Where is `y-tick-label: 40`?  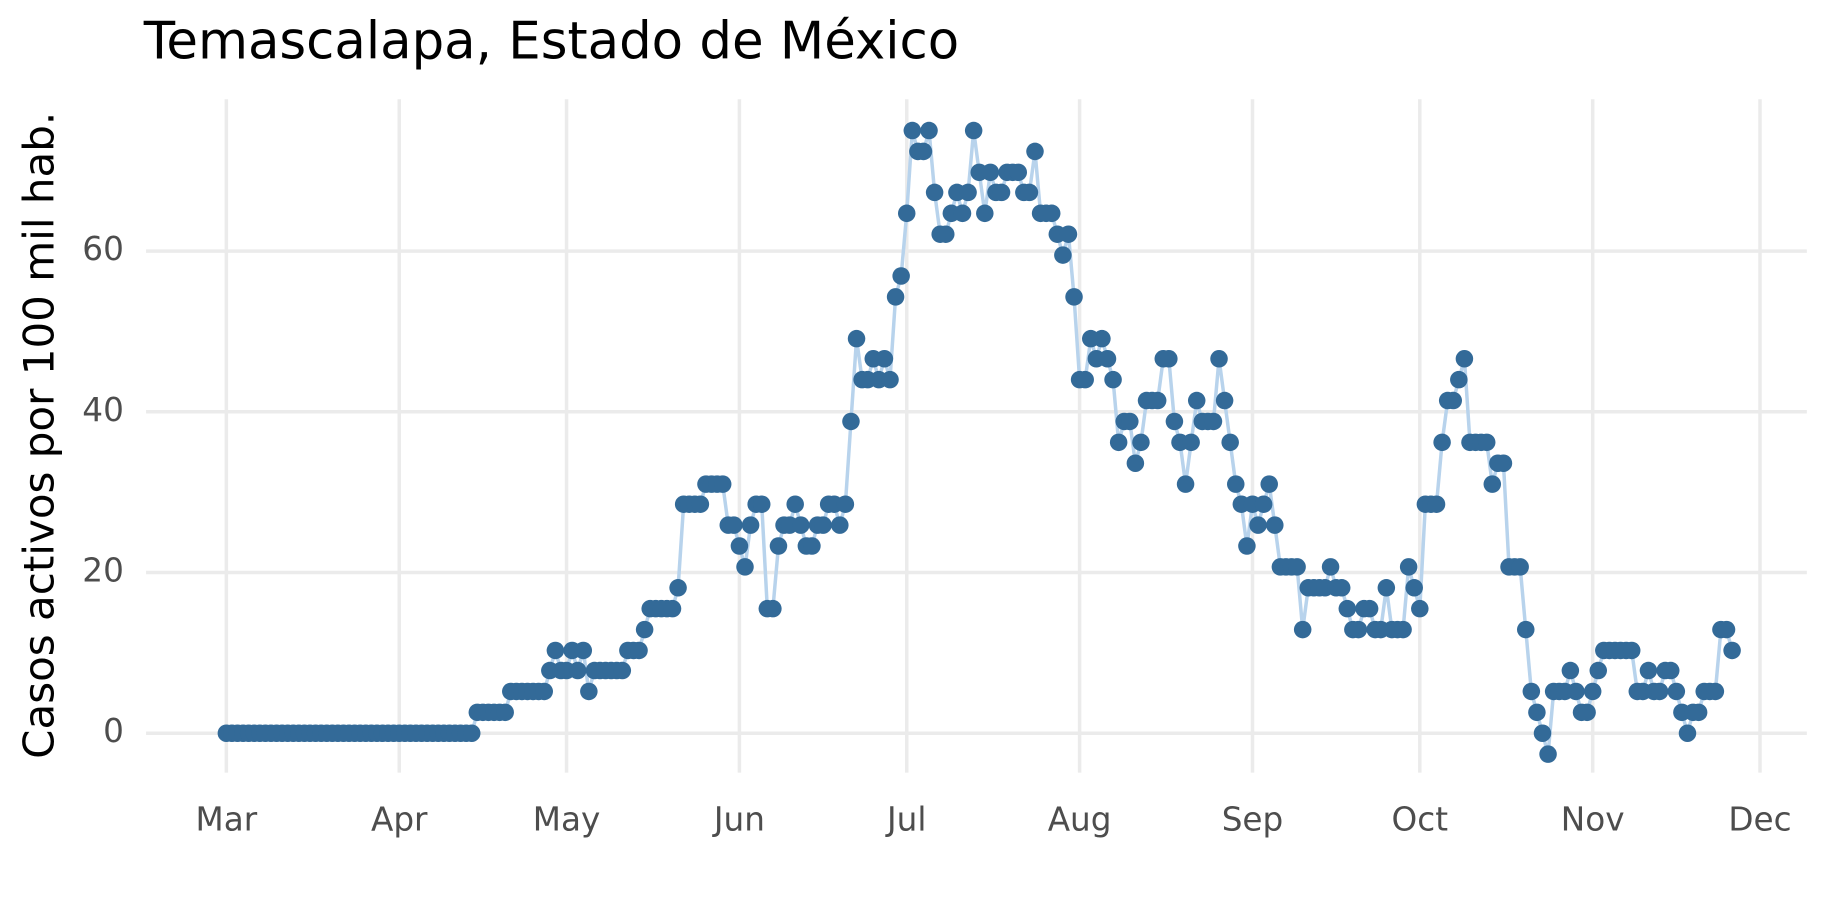 y-tick-label: 40 is located at coordinates (103, 410).